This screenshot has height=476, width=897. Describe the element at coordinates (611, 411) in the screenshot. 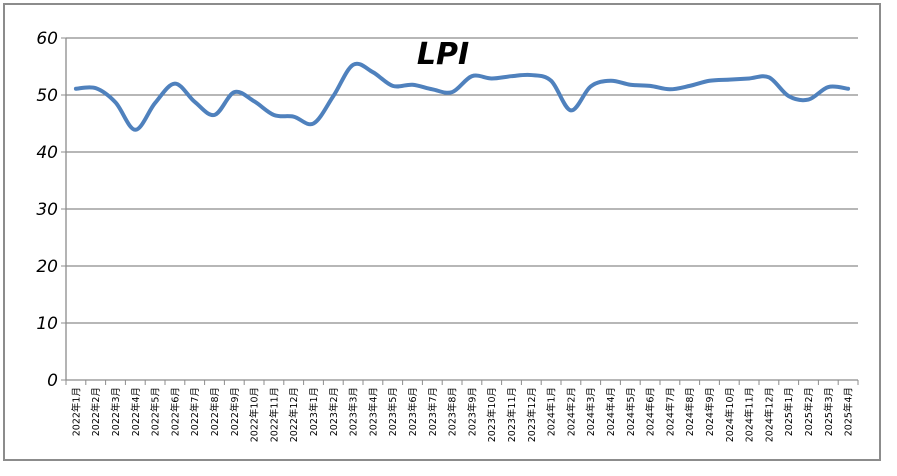

I see `x-tick-label: 2024年4月` at that location.